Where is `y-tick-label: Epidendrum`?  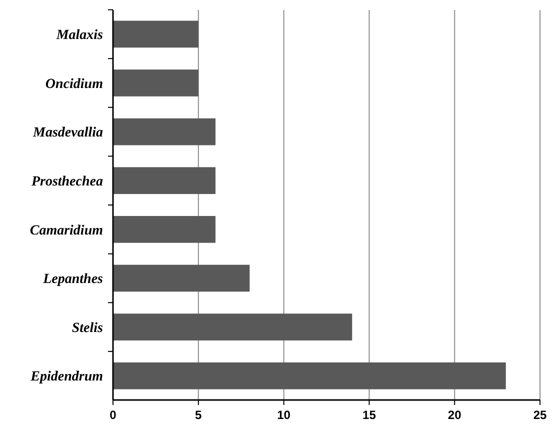
y-tick-label: Epidendrum is located at coordinates (67, 377).